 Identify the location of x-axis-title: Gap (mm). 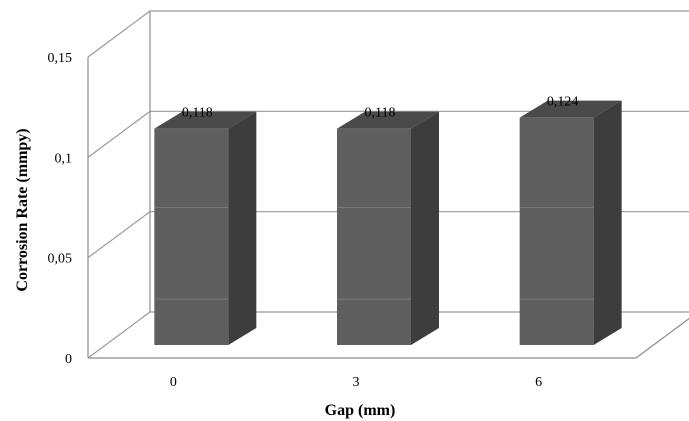
(360, 410).